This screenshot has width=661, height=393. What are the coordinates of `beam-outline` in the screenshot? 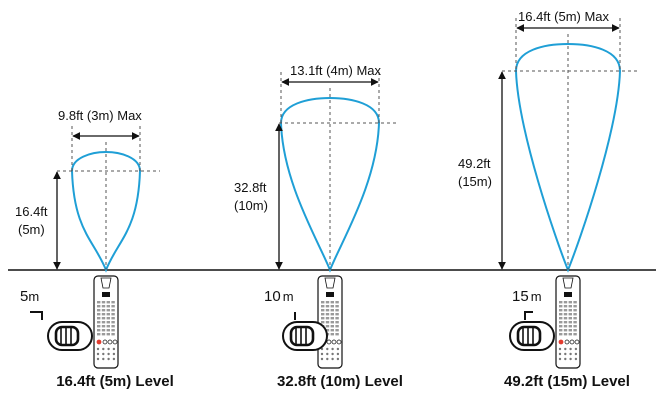 It's located at (568, 157).